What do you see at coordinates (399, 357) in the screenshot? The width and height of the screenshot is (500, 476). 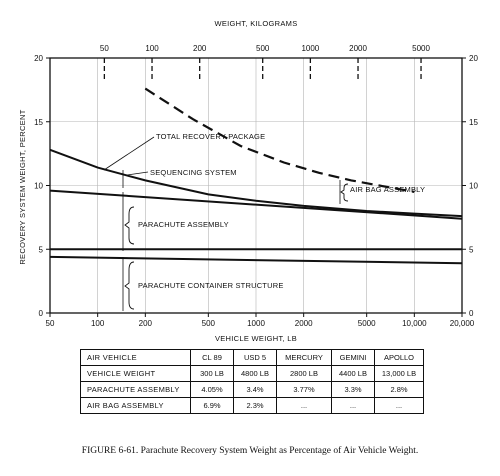 I see `table-cell: APOLLO` at bounding box center [399, 357].